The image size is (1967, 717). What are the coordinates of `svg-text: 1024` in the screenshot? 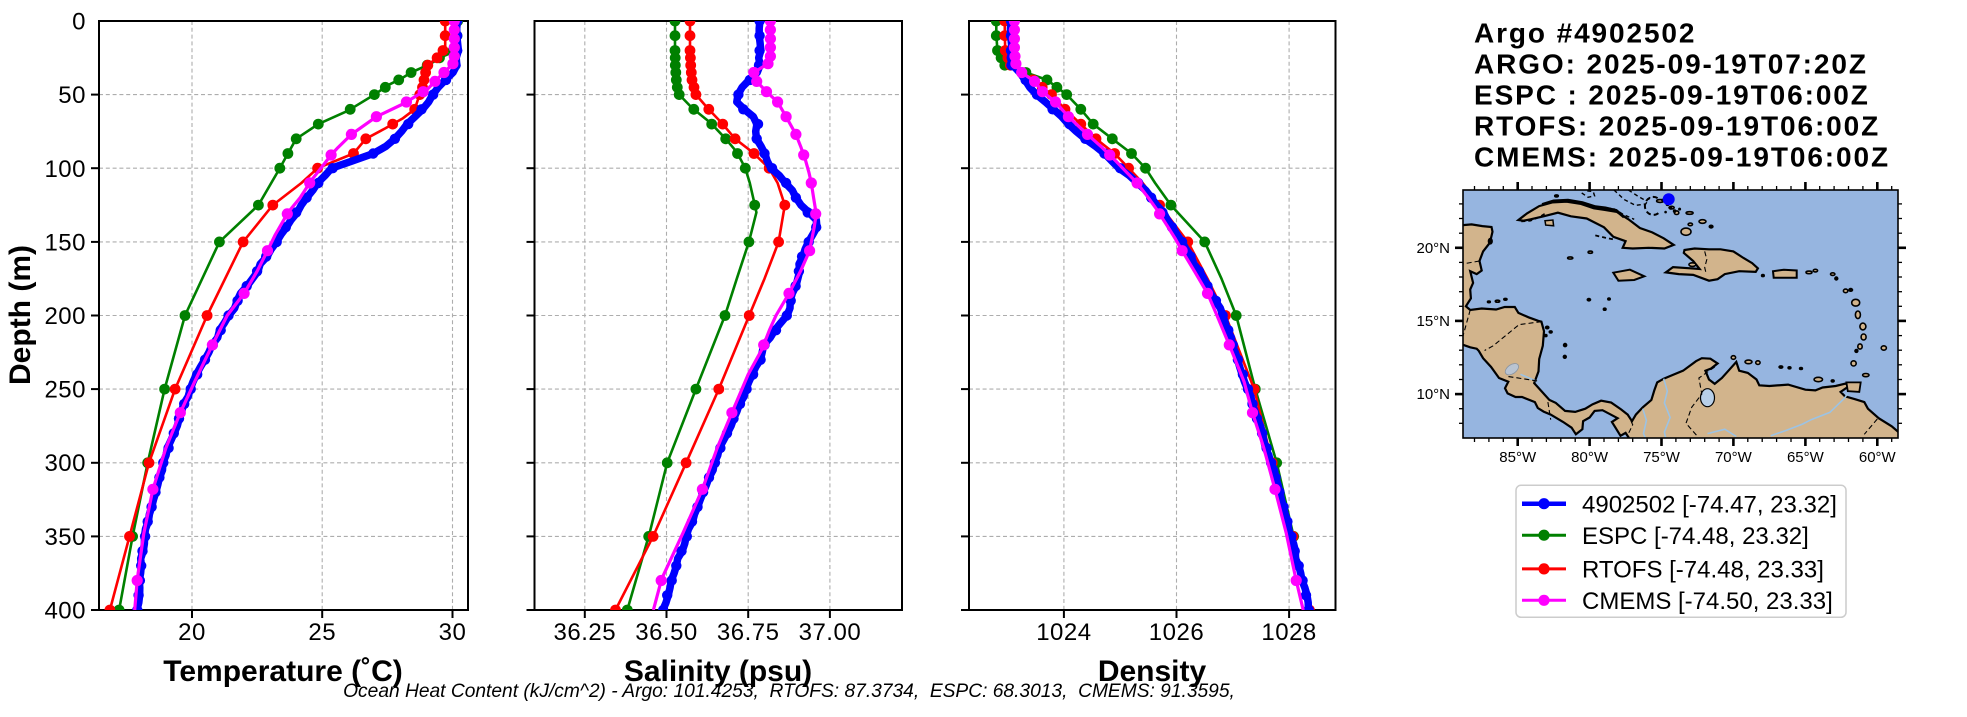 It's located at (1063, 632).